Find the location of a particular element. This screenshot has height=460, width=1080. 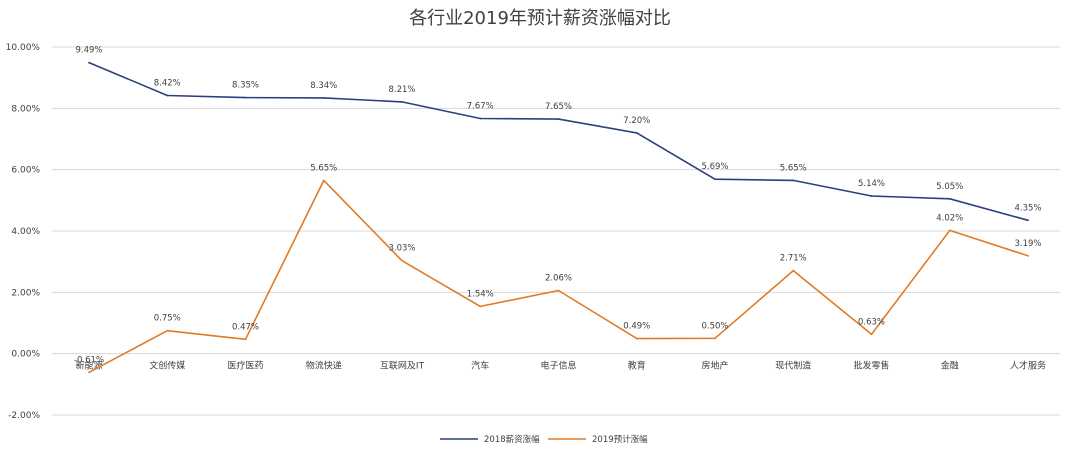

data-label: 3.19% is located at coordinates (1027, 244).